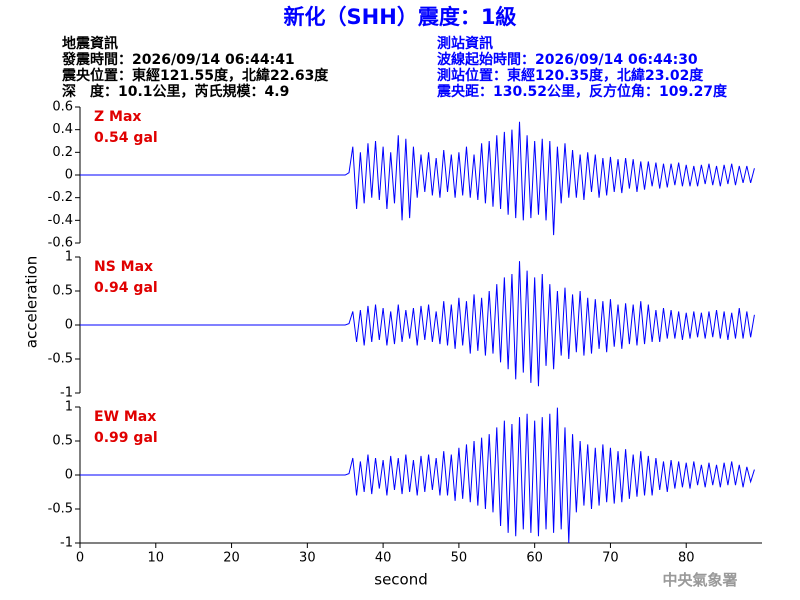 The image size is (800, 600). I want to click on x-axis-label: second, so click(401, 580).